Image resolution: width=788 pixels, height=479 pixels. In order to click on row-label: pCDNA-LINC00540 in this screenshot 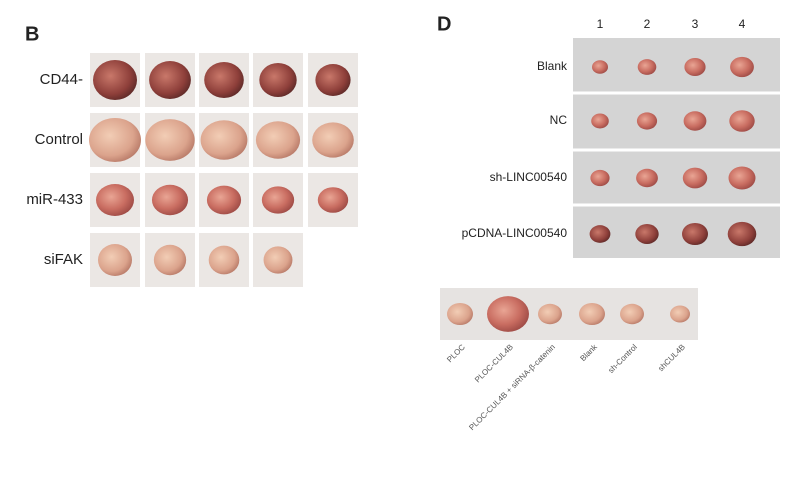, I will do `click(515, 233)`.